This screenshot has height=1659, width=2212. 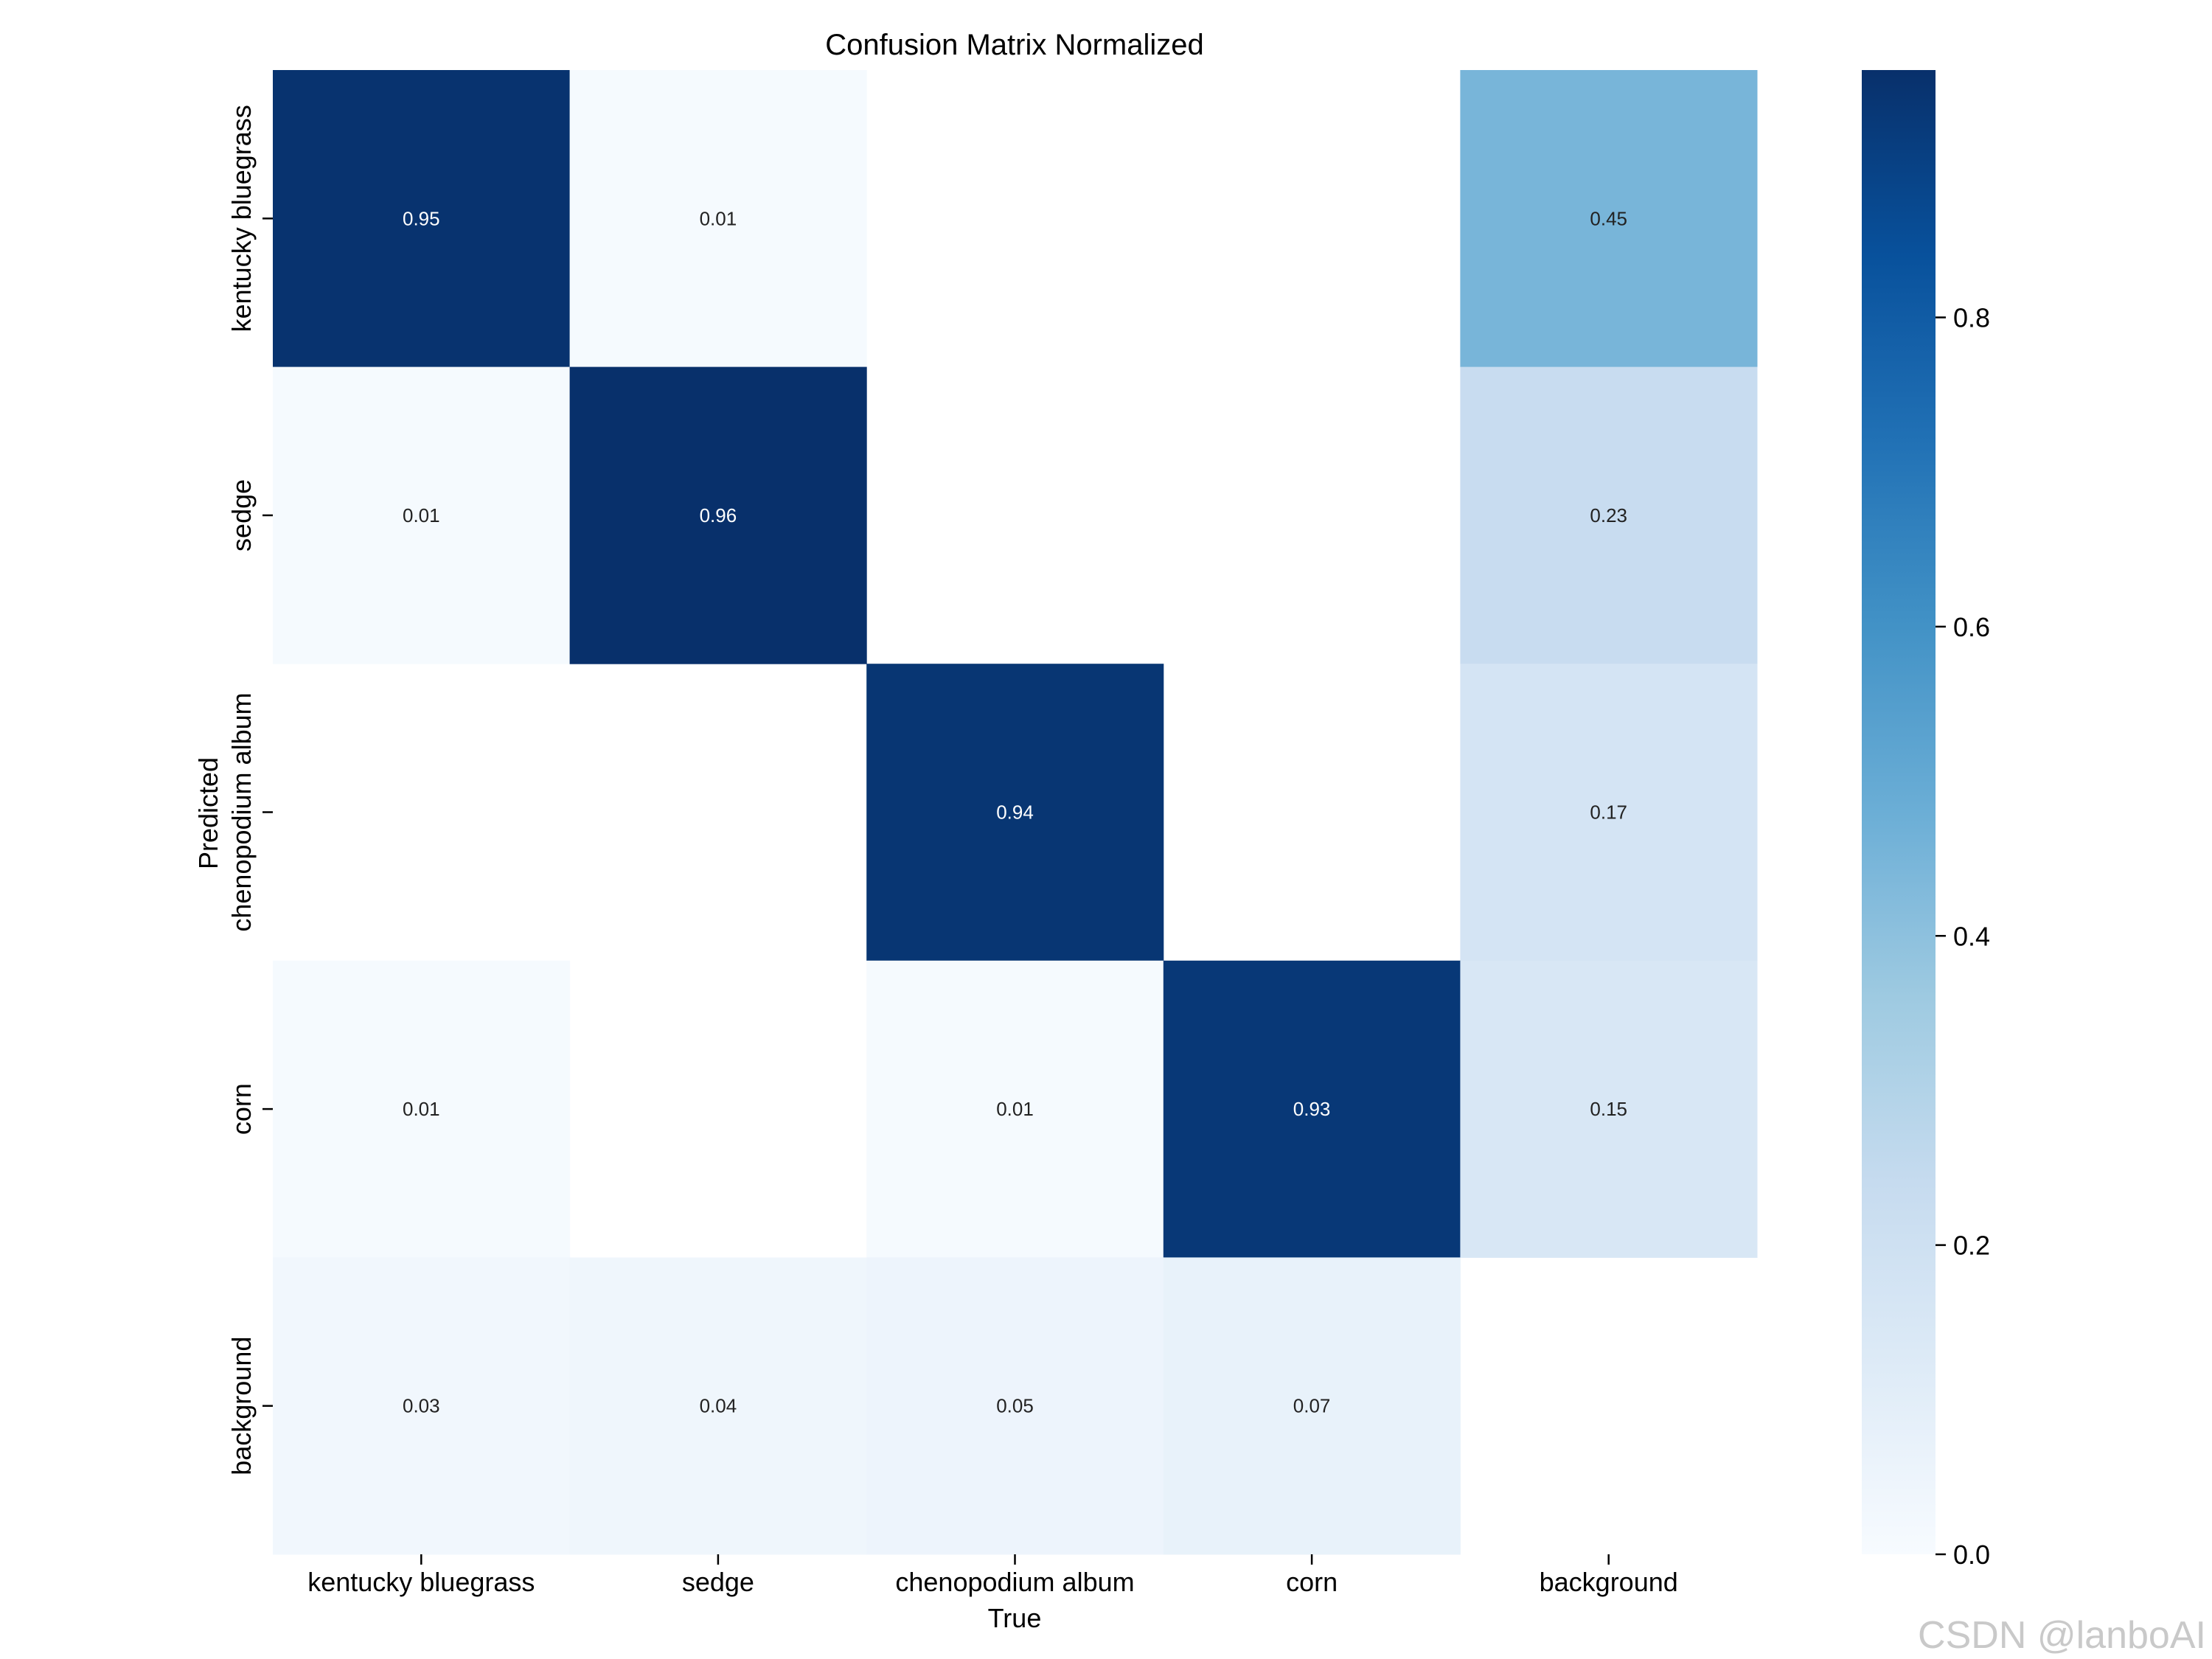 I want to click on y-tick-label: corn, so click(x=241, y=1109).